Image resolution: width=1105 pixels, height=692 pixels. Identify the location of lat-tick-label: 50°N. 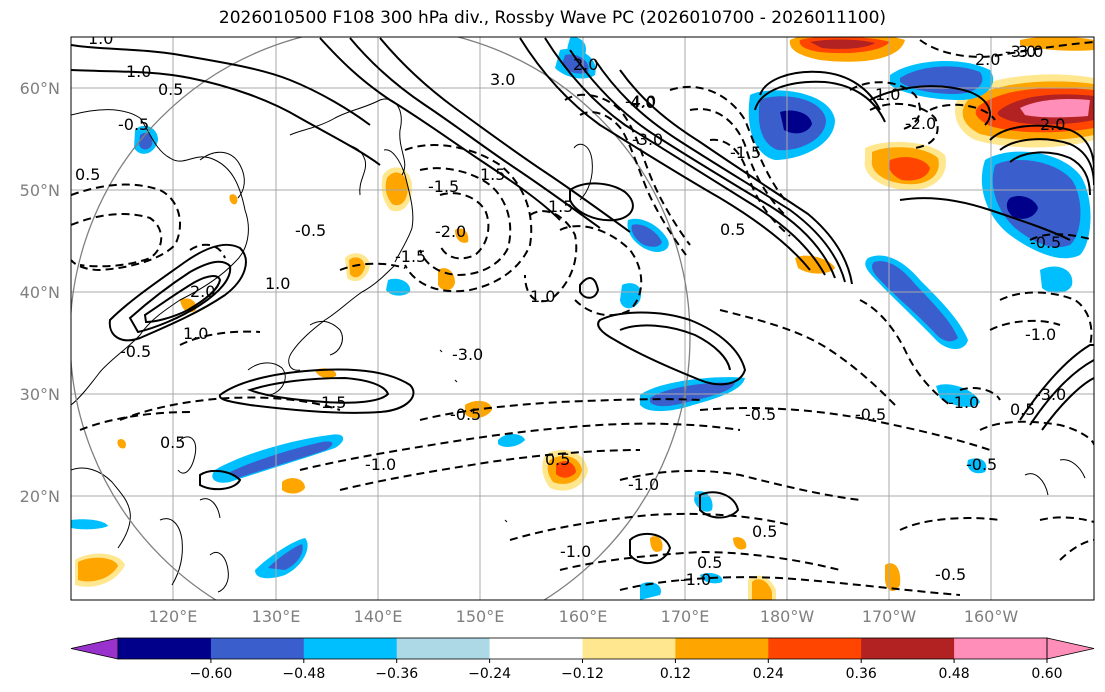
(40, 190).